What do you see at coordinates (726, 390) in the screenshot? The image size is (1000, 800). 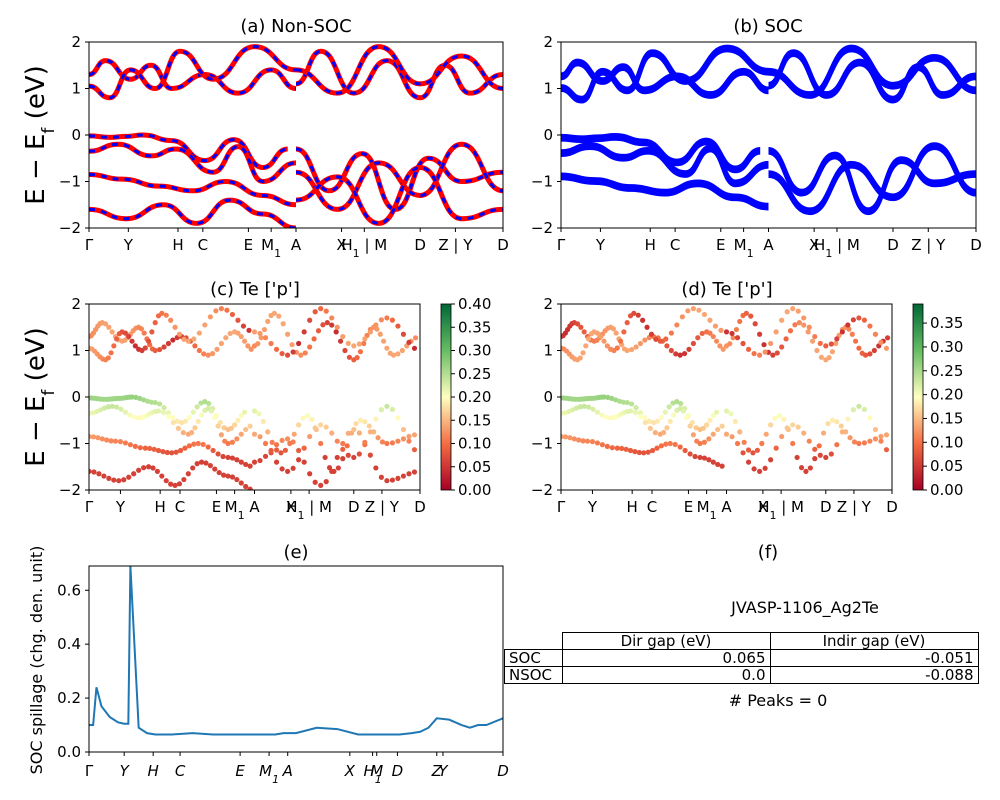 I see `projected-band-plot-d` at bounding box center [726, 390].